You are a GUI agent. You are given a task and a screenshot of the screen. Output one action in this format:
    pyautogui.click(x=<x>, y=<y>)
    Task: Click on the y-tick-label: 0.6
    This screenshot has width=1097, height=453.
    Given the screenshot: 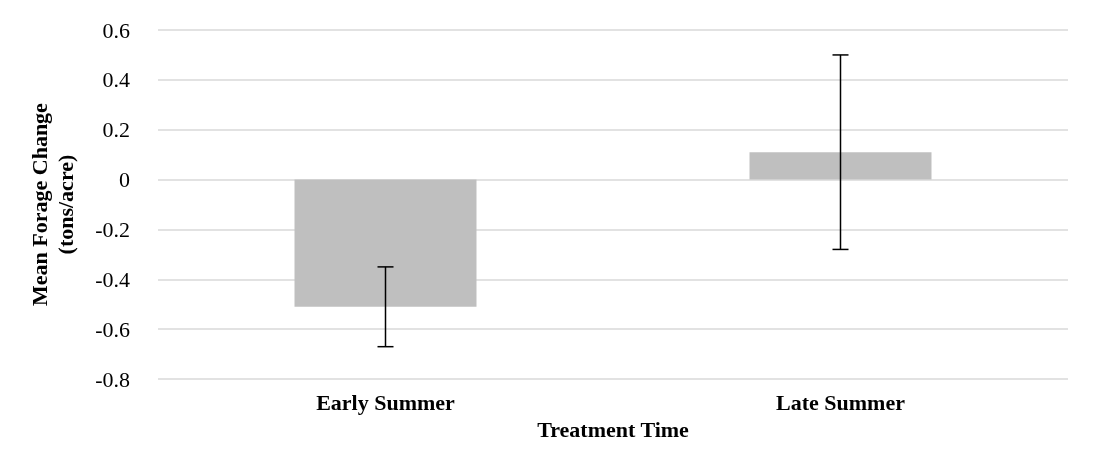 What is the action you would take?
    pyautogui.click(x=116, y=30)
    